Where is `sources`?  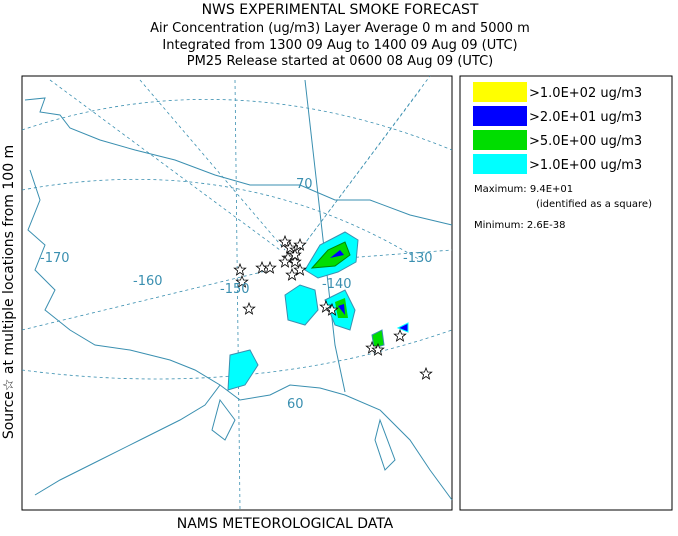 sources is located at coordinates (333, 307).